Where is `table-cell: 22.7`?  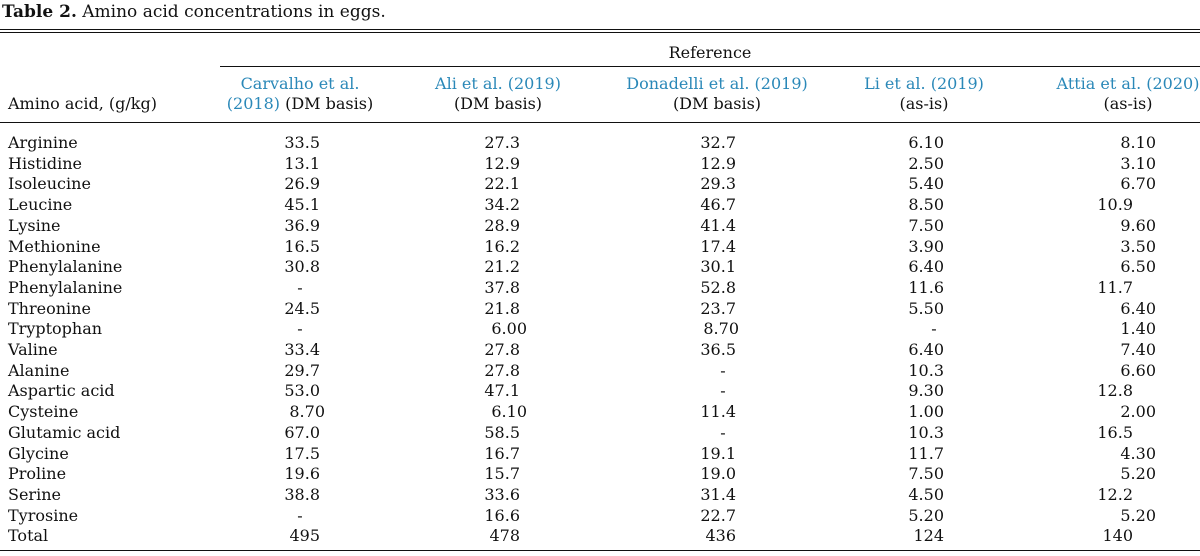 table-cell: 22.7 is located at coordinates (718, 515).